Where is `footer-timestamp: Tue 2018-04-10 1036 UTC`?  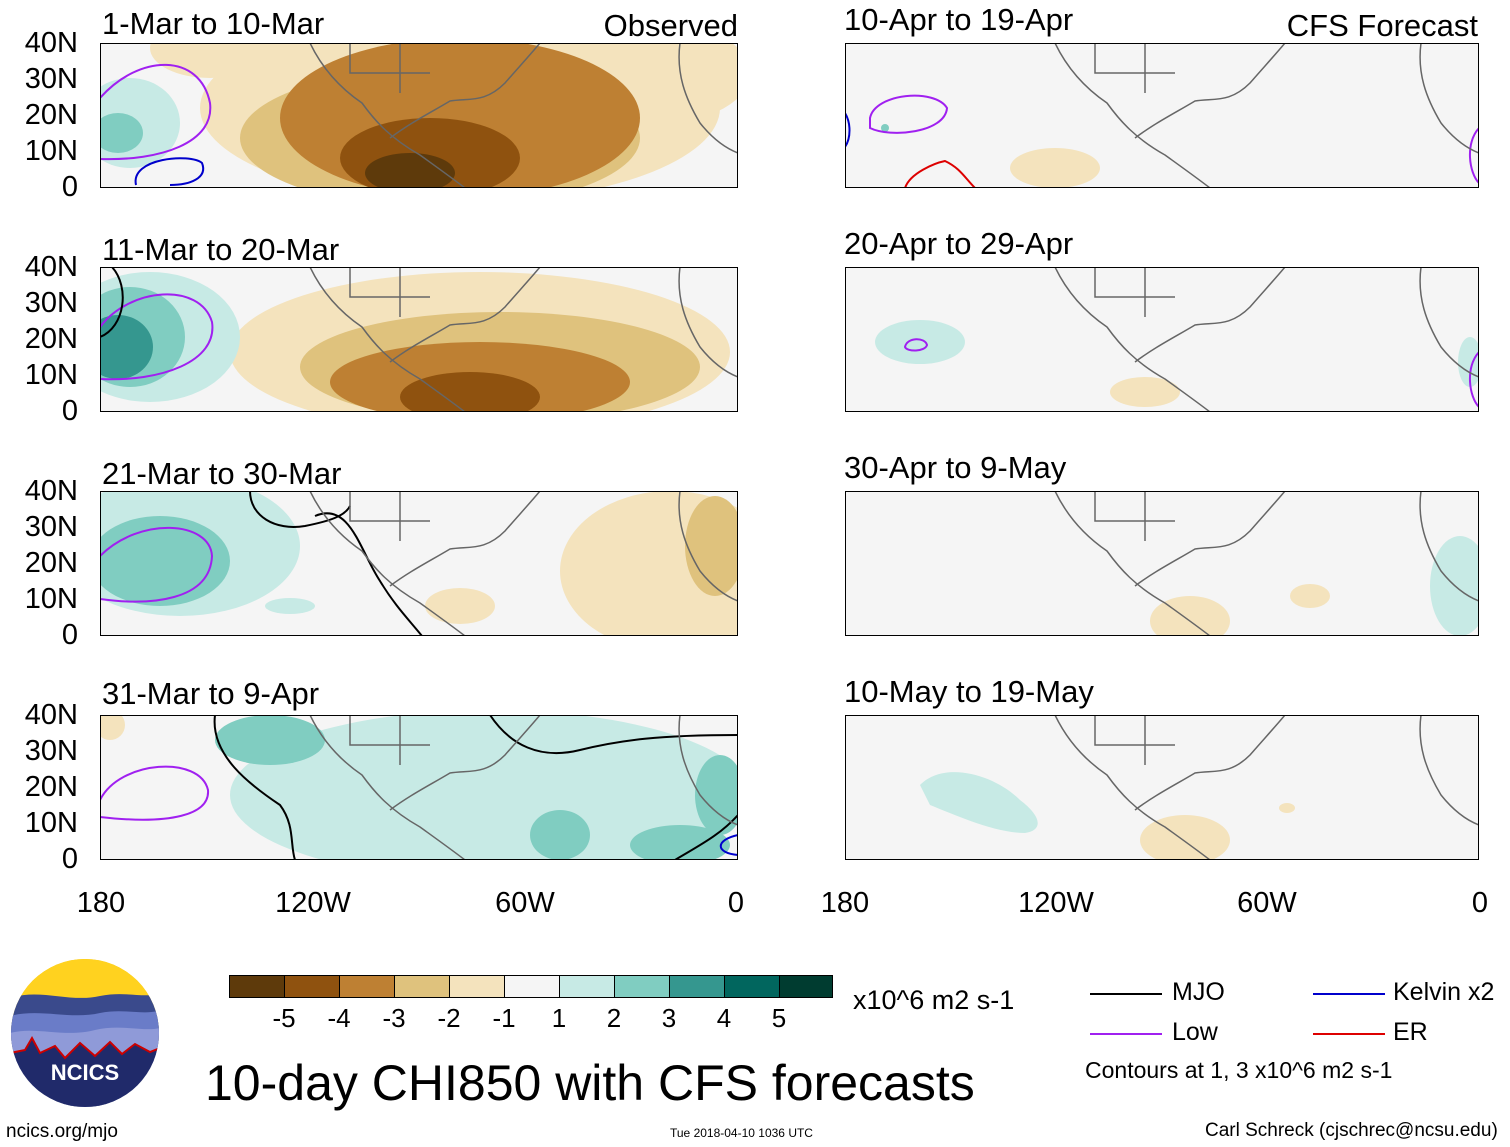
footer-timestamp: Tue 2018-04-10 1036 UTC is located at coordinates (741, 1133).